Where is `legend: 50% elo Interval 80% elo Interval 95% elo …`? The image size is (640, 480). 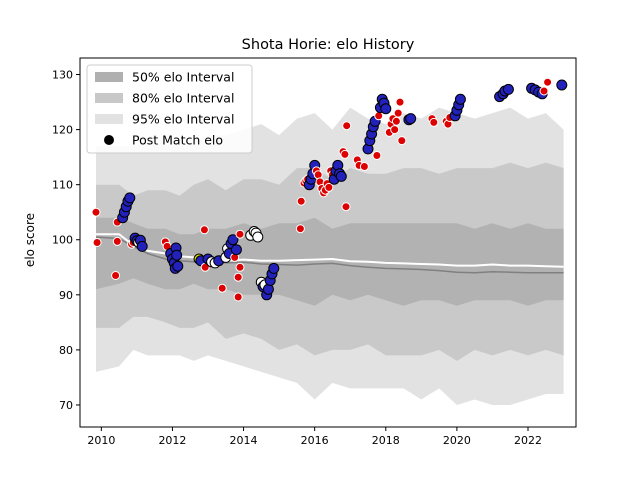
legend: 50% elo Interval 80% elo Interval 95% elo … is located at coordinates (169, 109).